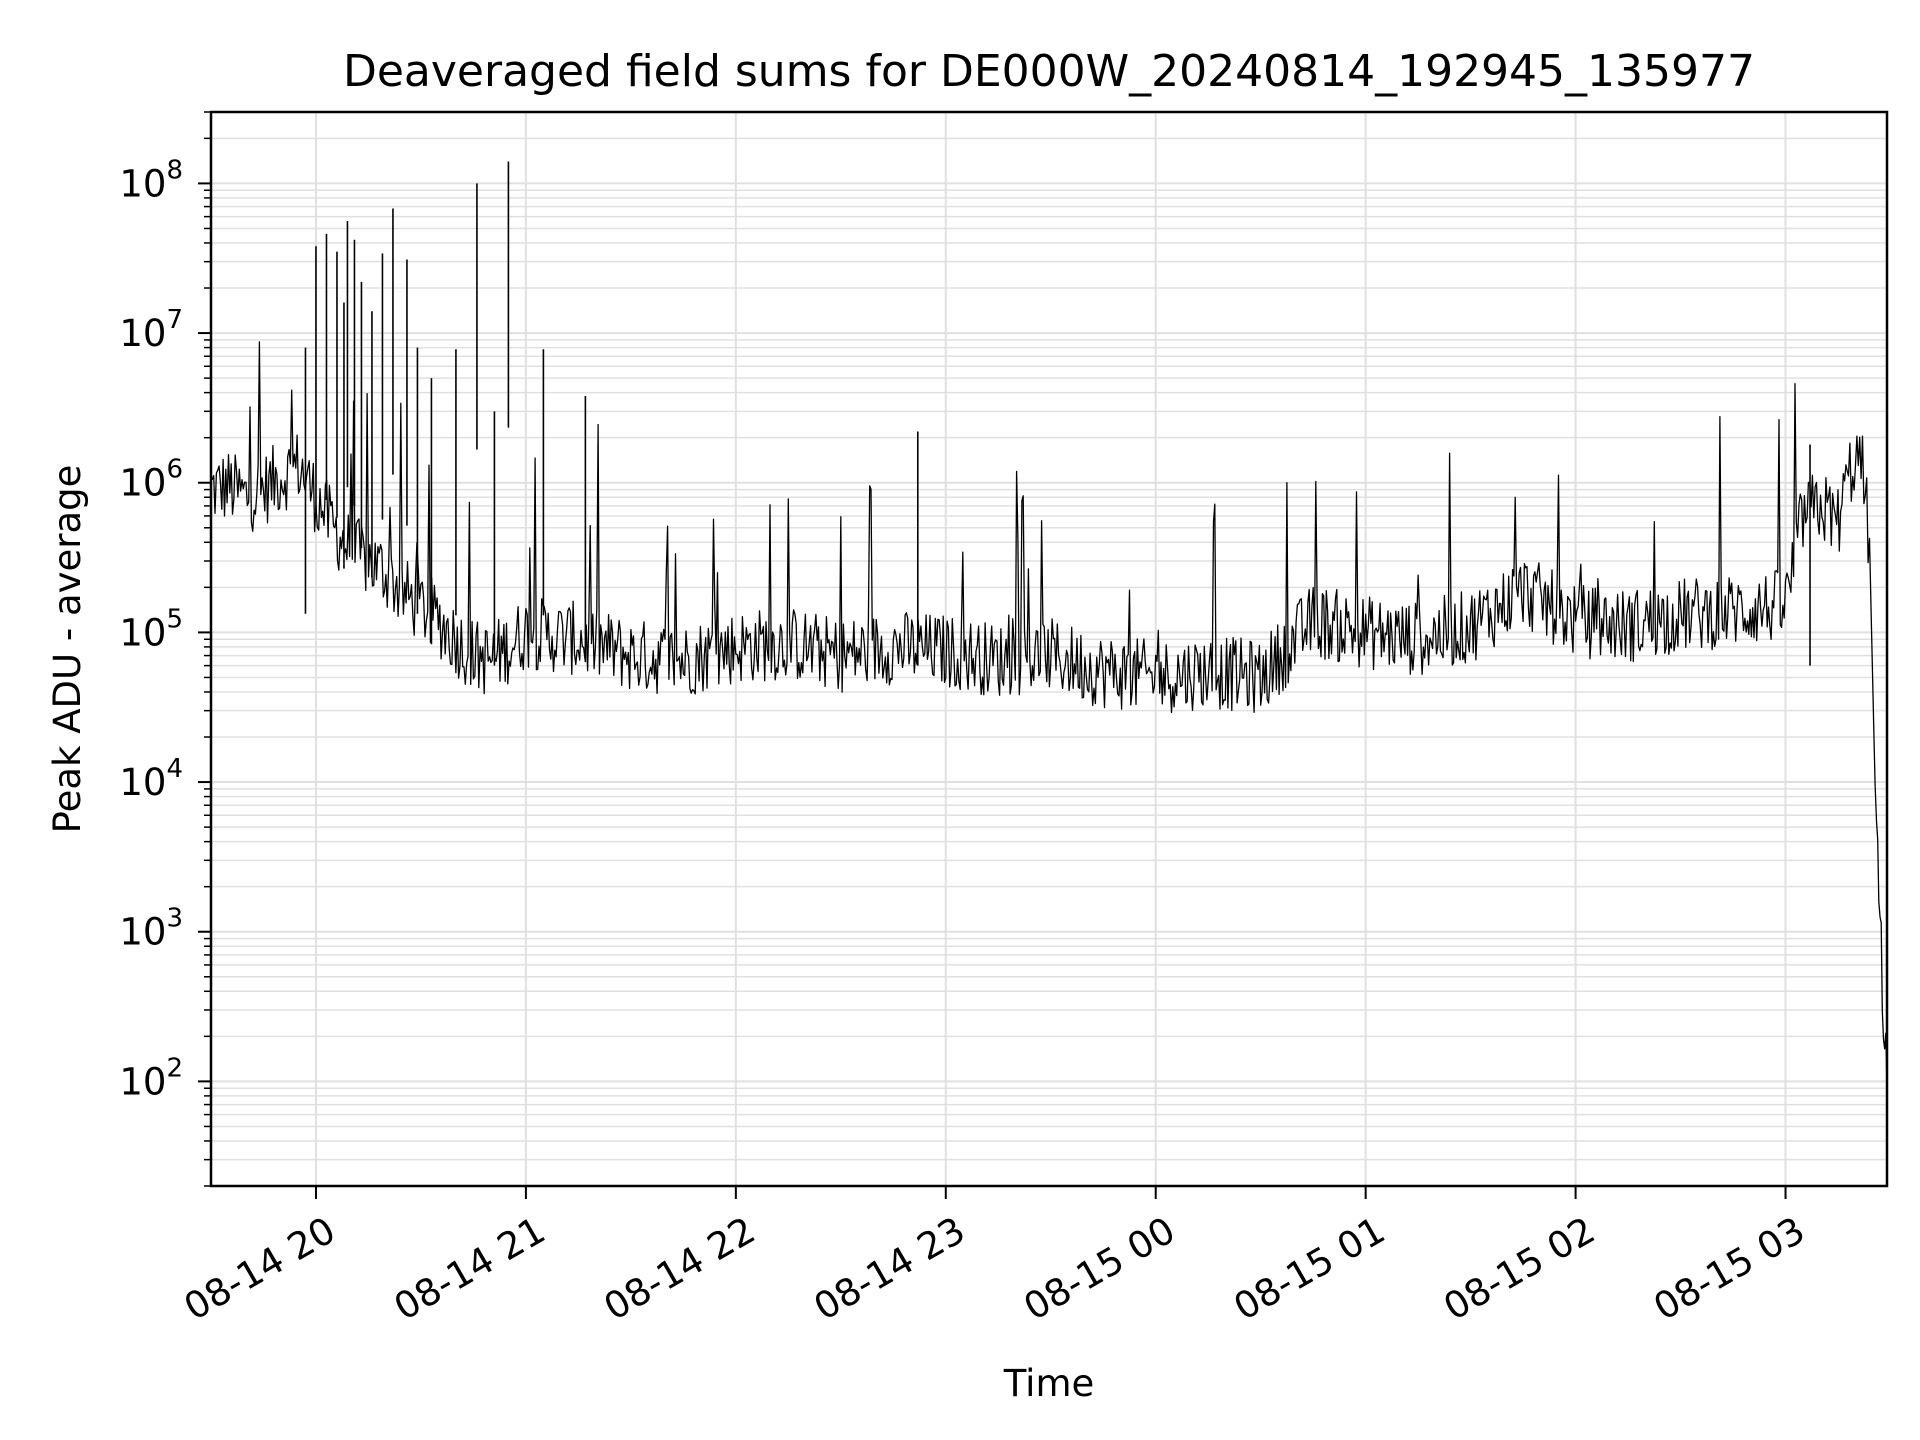  What do you see at coordinates (151, 929) in the screenshot?
I see `y-tick-label: 10³` at bounding box center [151, 929].